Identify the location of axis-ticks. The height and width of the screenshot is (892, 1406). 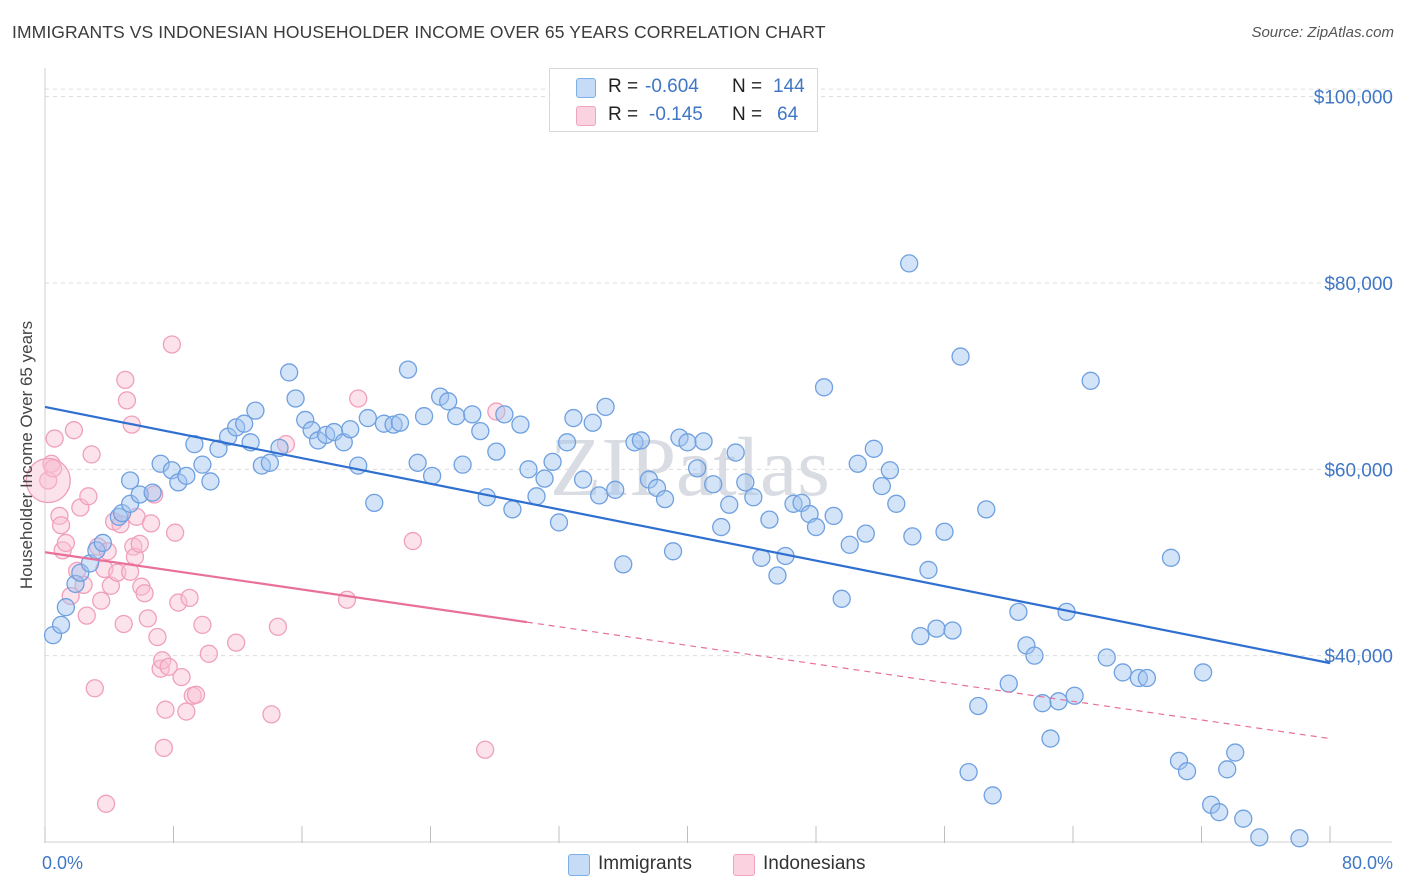
(687, 834).